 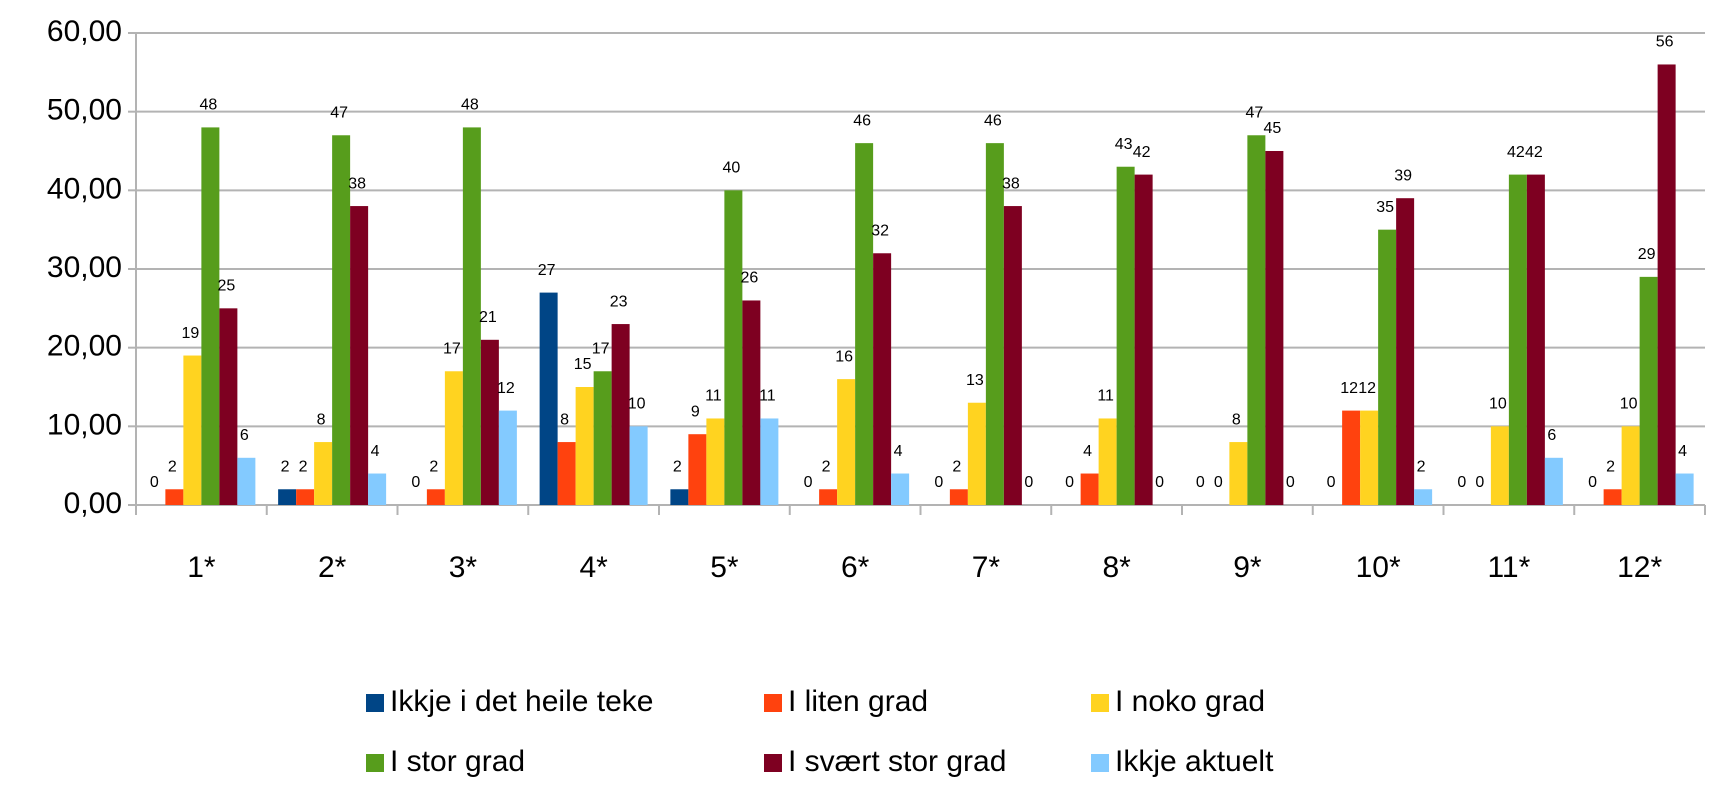 I want to click on data-label: 19, so click(x=190, y=333).